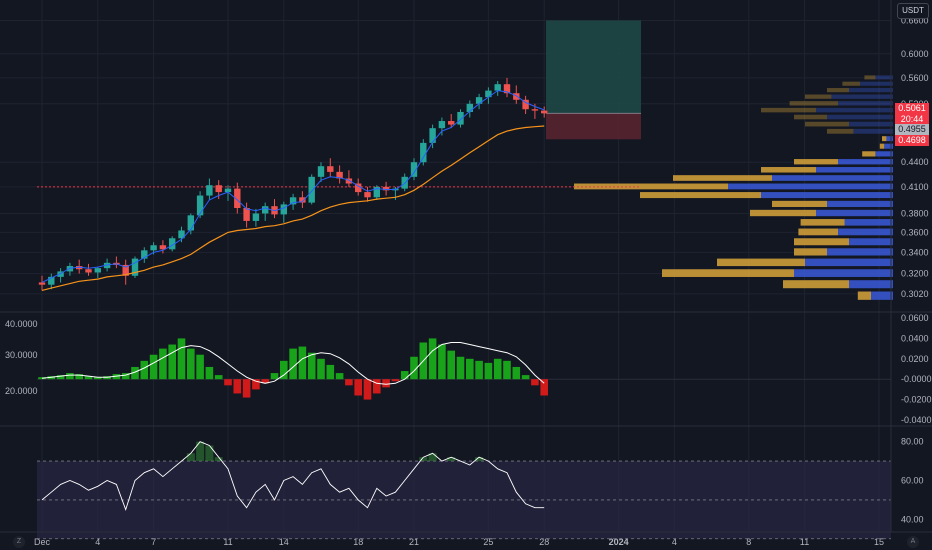 The height and width of the screenshot is (550, 932). I want to click on long-position-tool, so click(593, 80).